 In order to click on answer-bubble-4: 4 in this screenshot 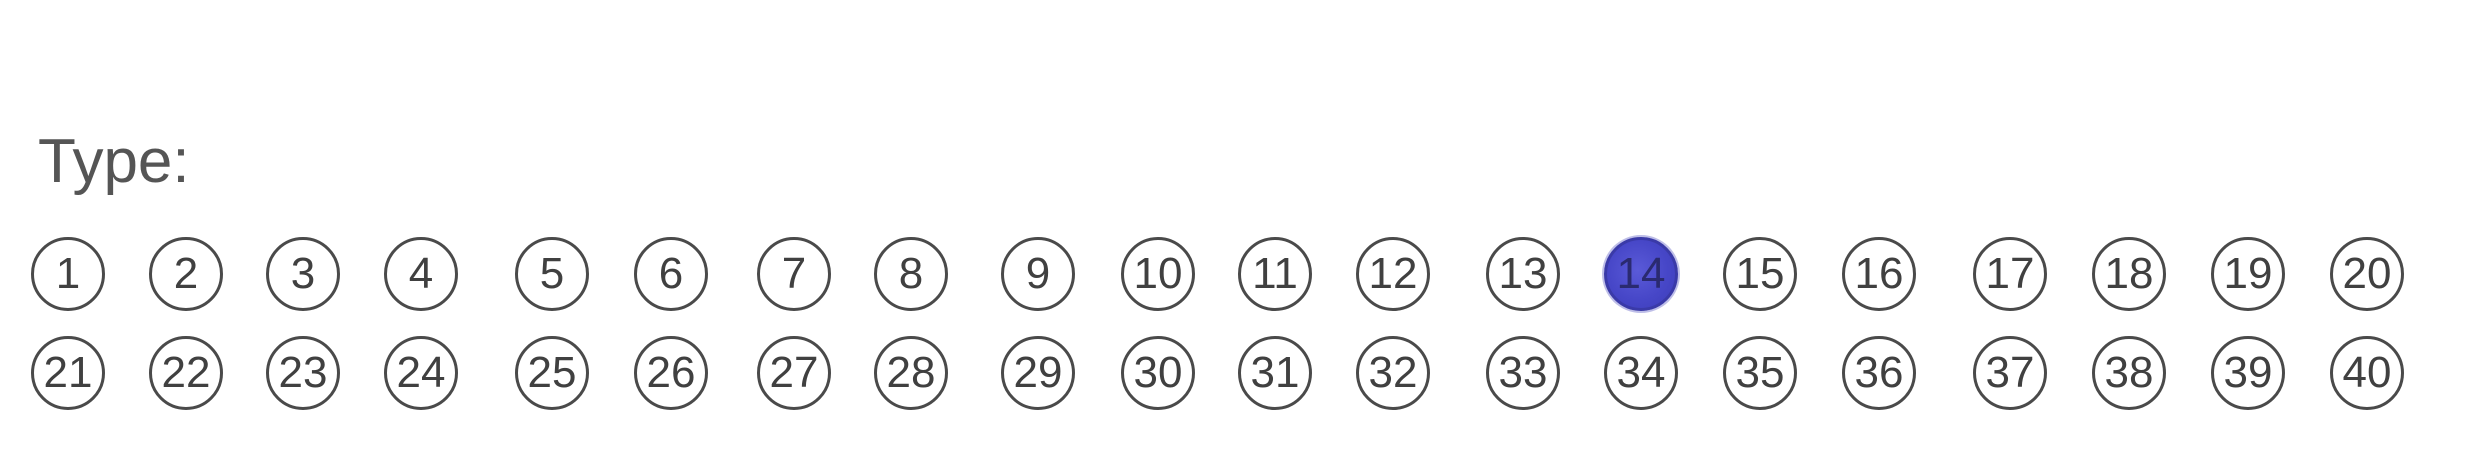, I will do `click(421, 274)`.